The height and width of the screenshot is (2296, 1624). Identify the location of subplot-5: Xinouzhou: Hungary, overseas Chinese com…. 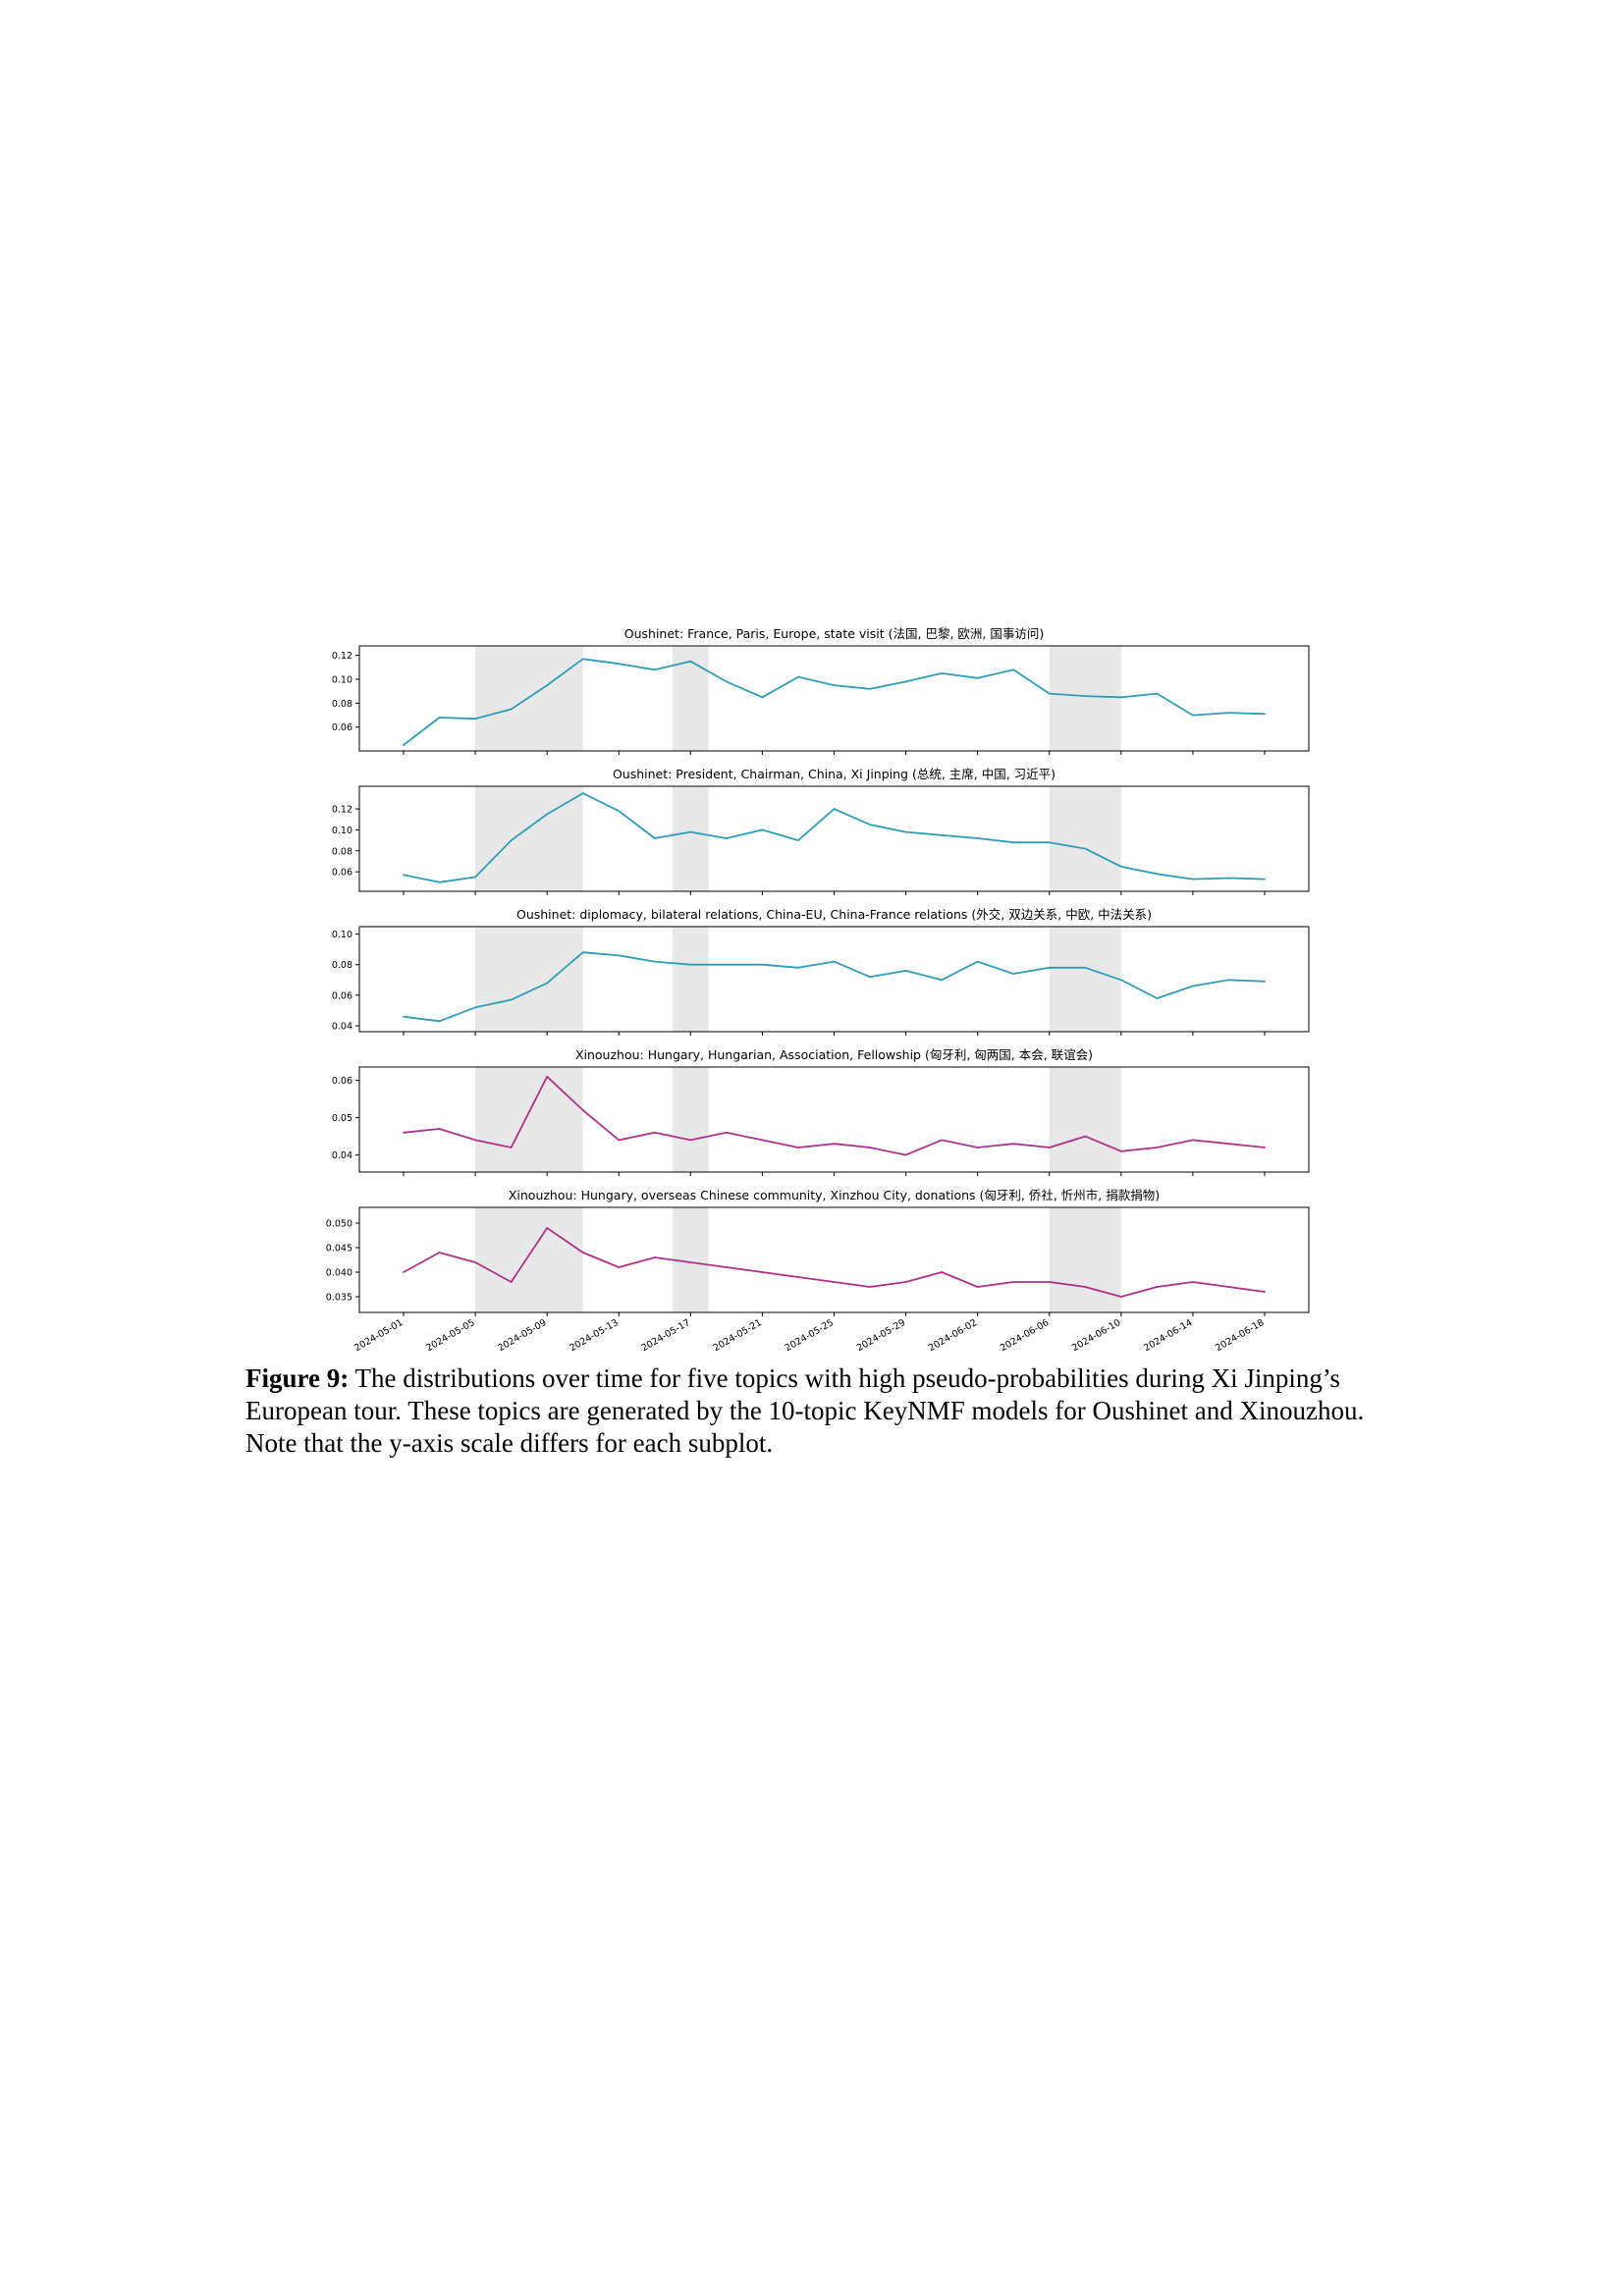
(818, 1252).